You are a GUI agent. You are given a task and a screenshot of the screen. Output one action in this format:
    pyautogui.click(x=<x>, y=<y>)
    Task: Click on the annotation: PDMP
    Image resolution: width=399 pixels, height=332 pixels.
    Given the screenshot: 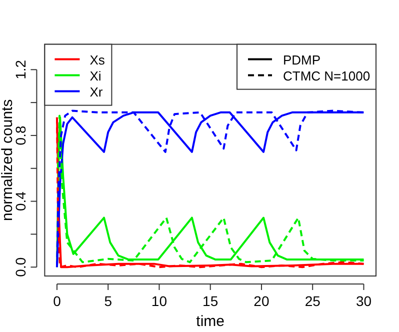 What is the action you would take?
    pyautogui.click(x=302, y=60)
    